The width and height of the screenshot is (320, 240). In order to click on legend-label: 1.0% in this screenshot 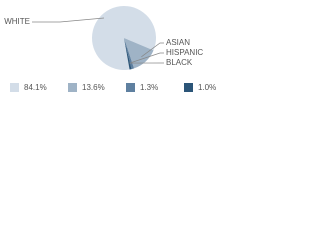, I will do `click(207, 87)`.